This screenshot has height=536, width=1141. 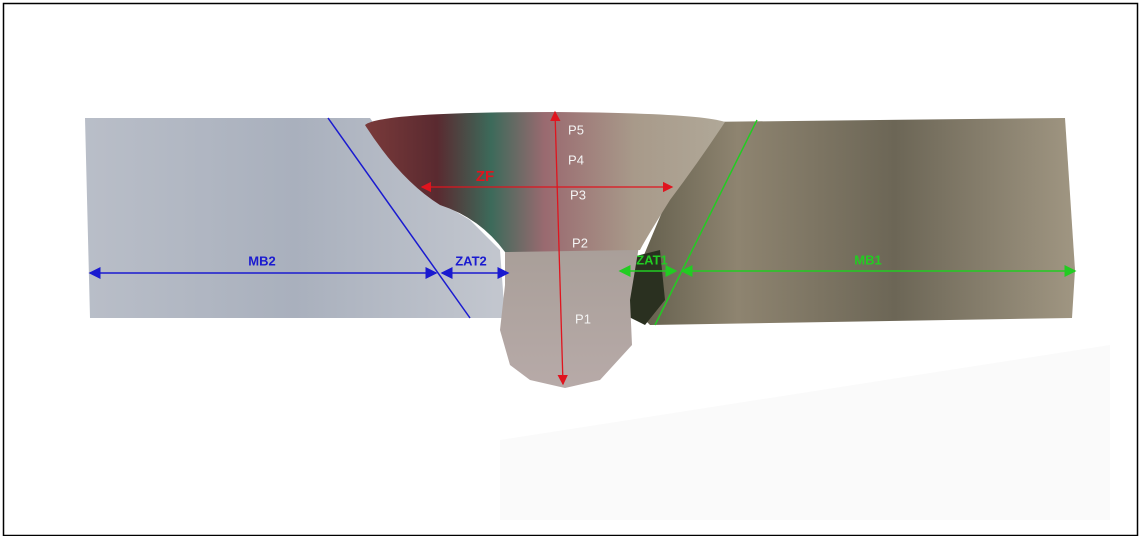 I want to click on label-p4: P4, so click(x=576, y=159).